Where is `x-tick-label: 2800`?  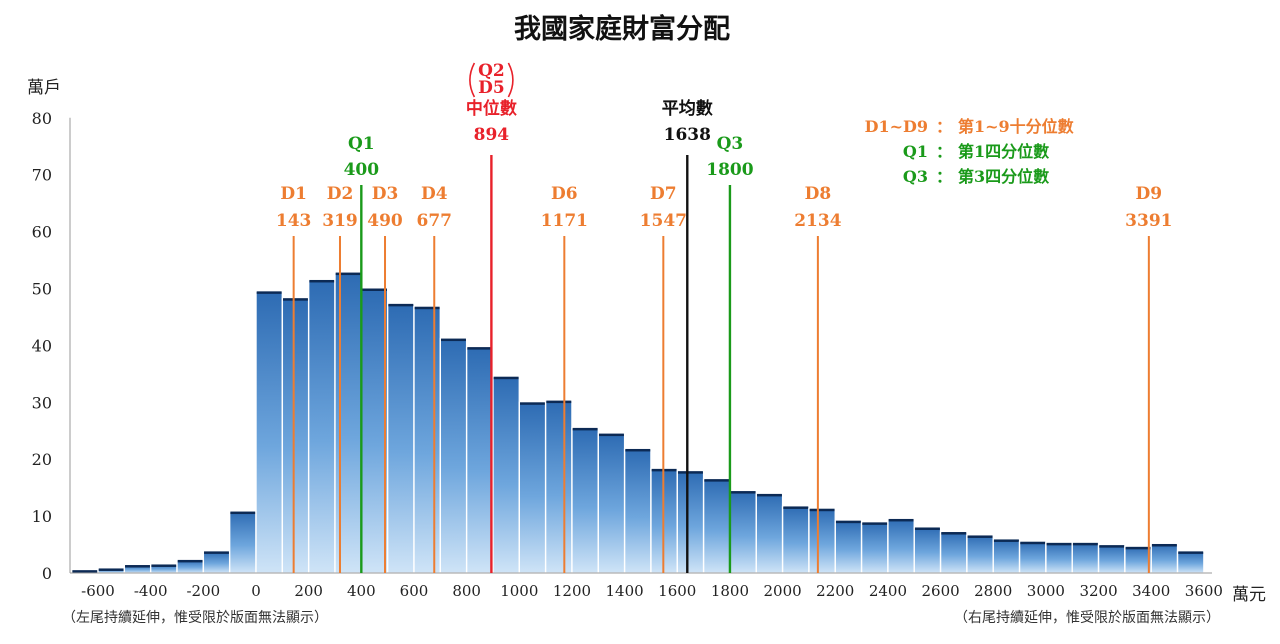 x-tick-label: 2800 is located at coordinates (993, 591).